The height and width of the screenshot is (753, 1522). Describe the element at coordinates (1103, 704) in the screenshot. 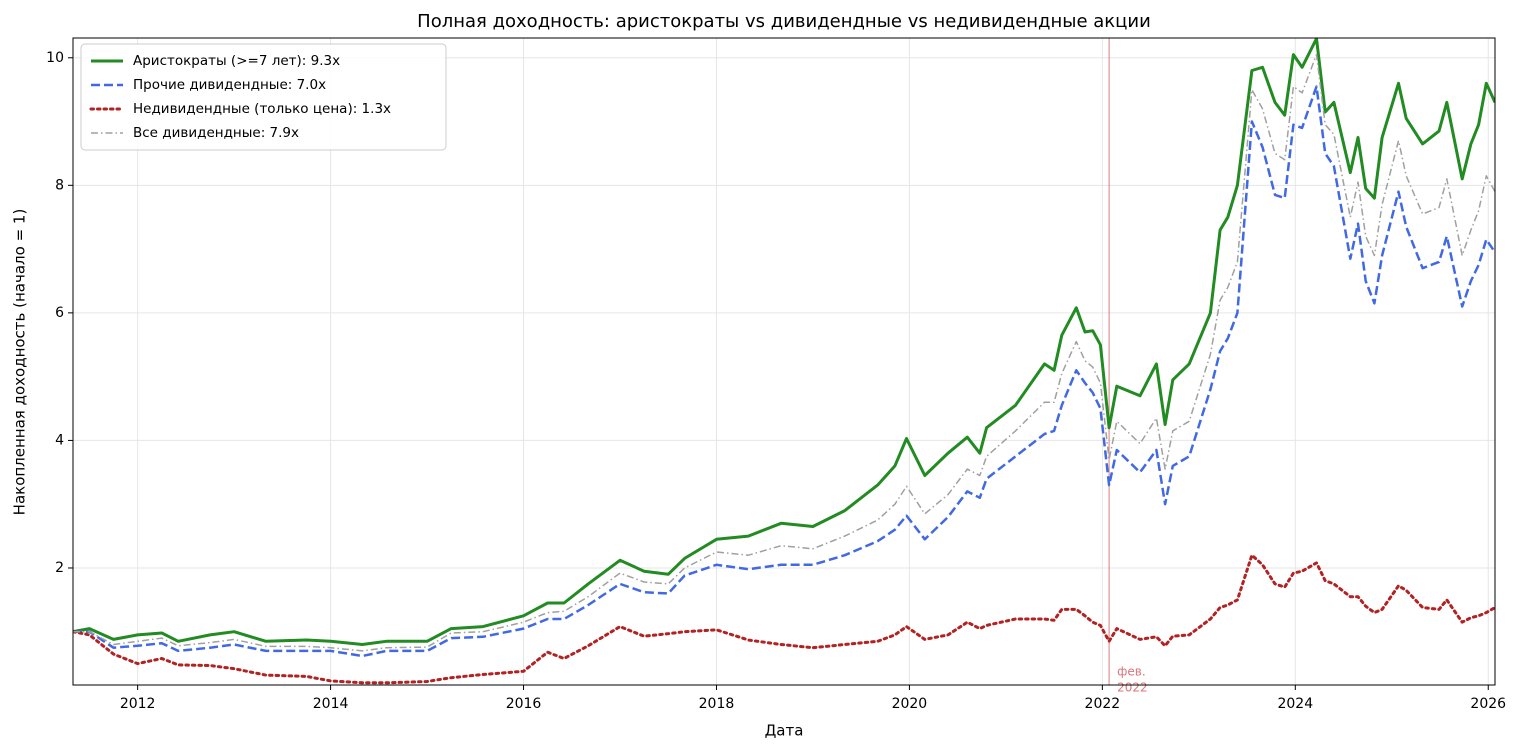

I see `x-tick-label: 2022` at that location.